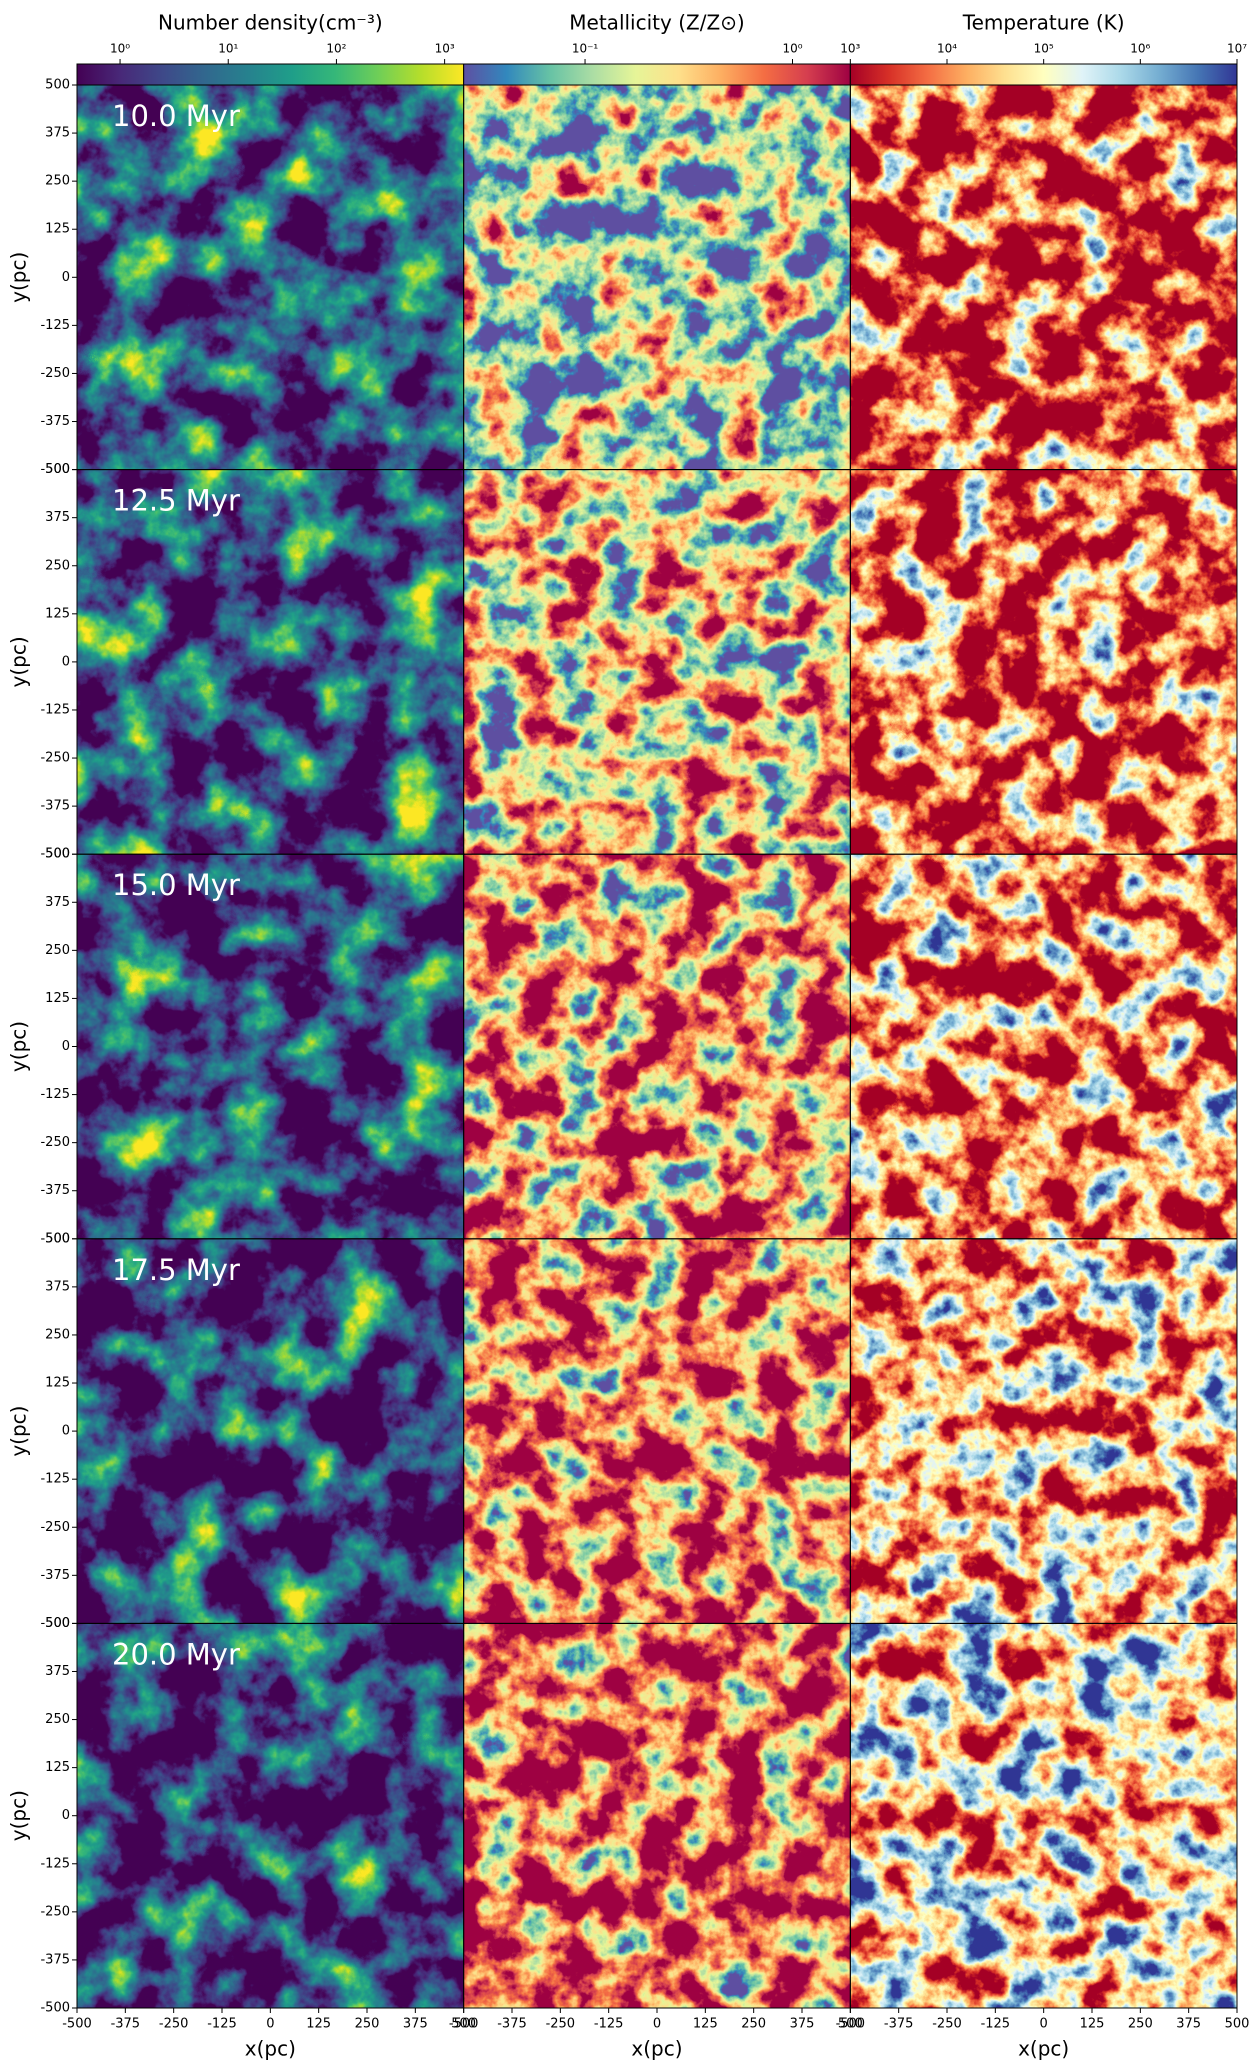  I want to click on colorbar-tick-label: 10⁶, so click(1140, 49).